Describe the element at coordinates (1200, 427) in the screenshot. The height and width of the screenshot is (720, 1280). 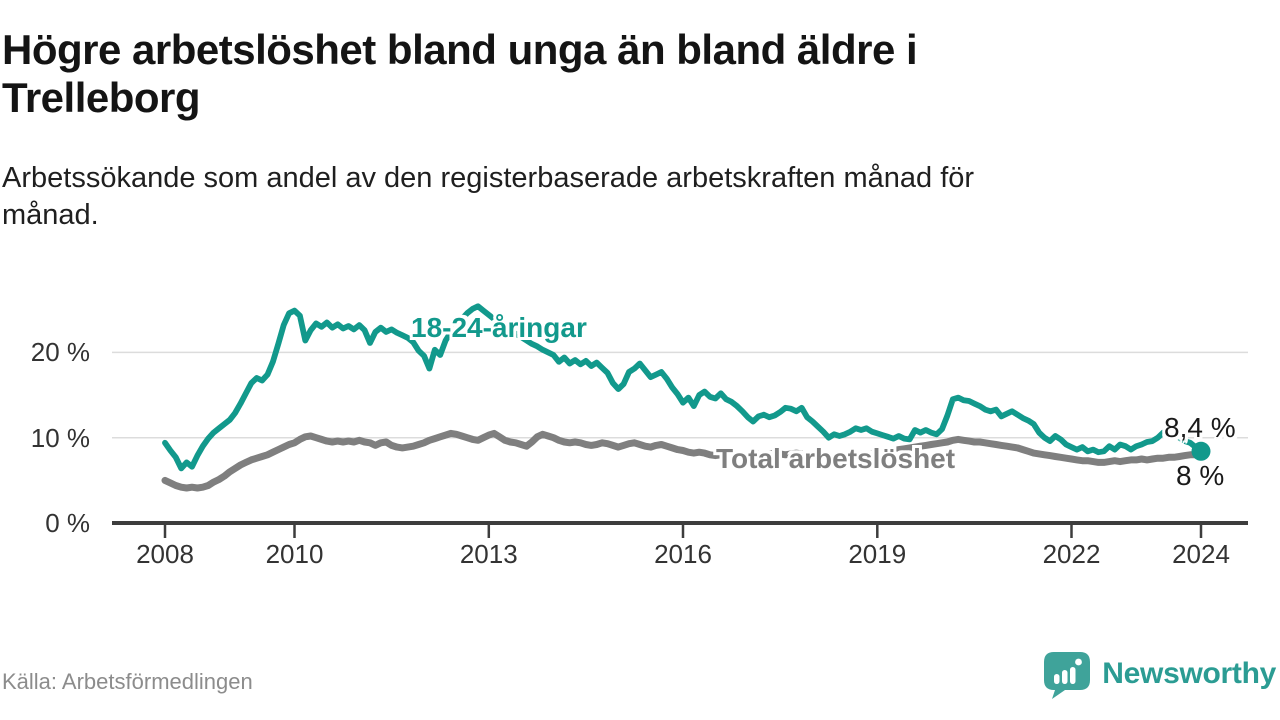
I see `end-value-label-youth: 8,4 %` at that location.